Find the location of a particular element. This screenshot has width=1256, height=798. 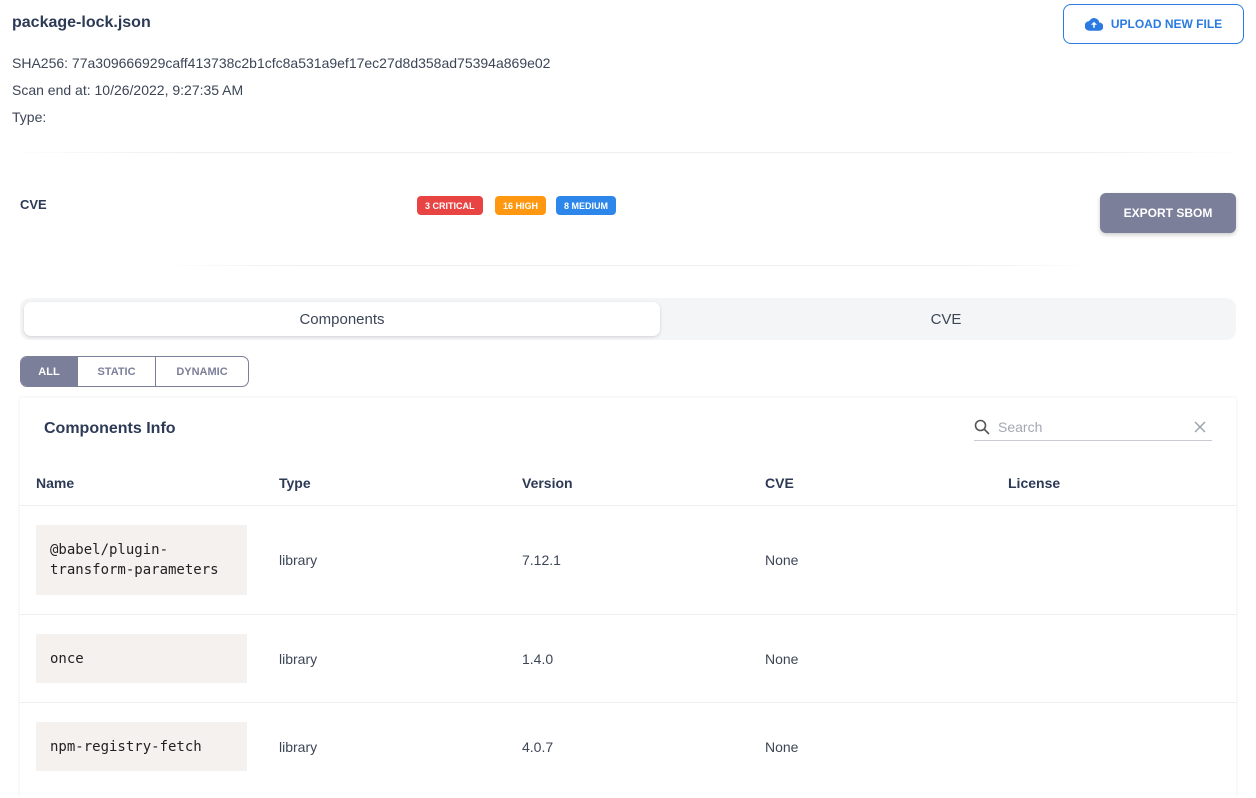

cloud-upload-icon is located at coordinates (1093, 24).